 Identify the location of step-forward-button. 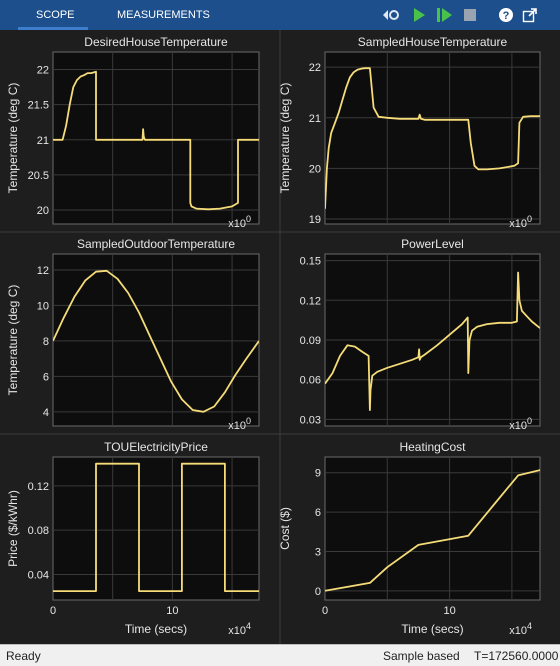
(444, 15).